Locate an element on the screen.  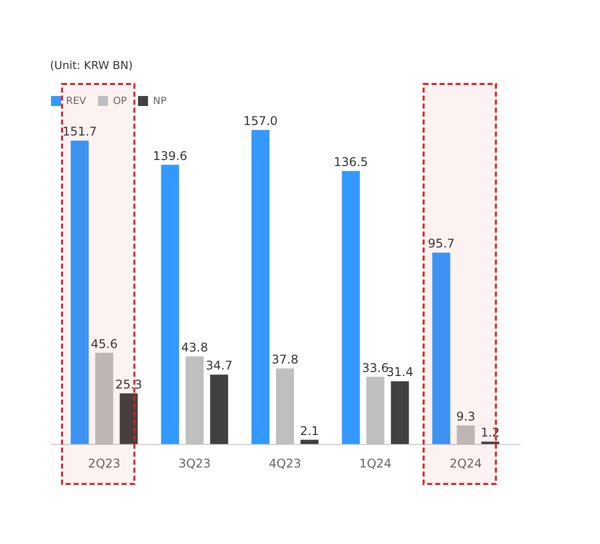
x-tick-label: 2Q23 is located at coordinates (104, 463).